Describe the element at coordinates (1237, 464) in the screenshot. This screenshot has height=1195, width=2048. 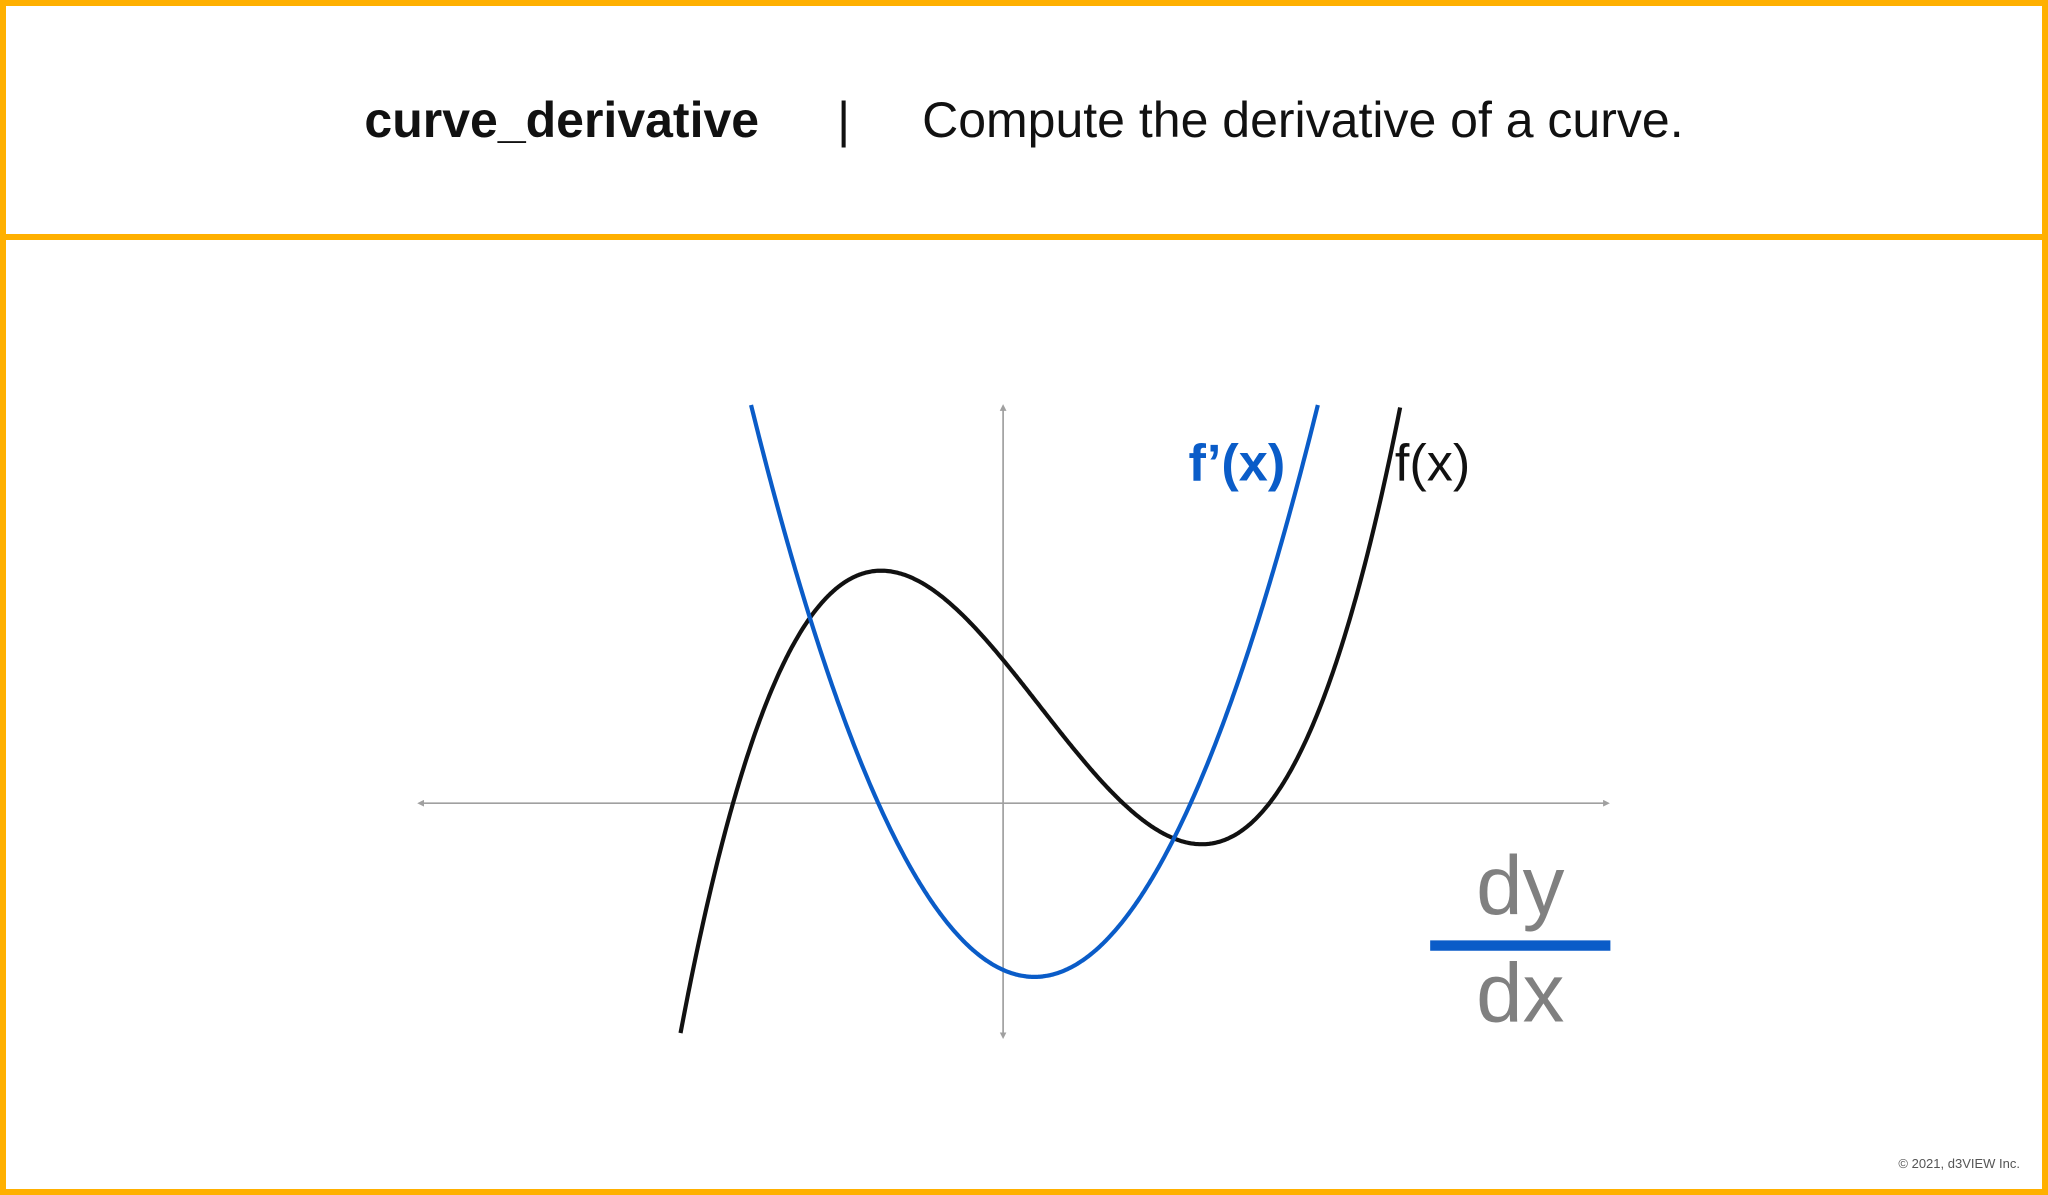
I see `derivative-label: f’(x)` at that location.